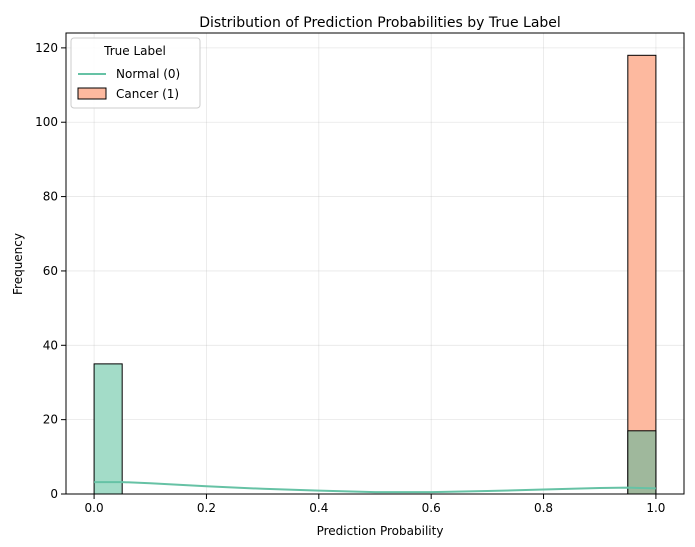 This screenshot has width=695, height=547. What do you see at coordinates (50, 345) in the screenshot?
I see `y-tick-label-2: 40` at bounding box center [50, 345].